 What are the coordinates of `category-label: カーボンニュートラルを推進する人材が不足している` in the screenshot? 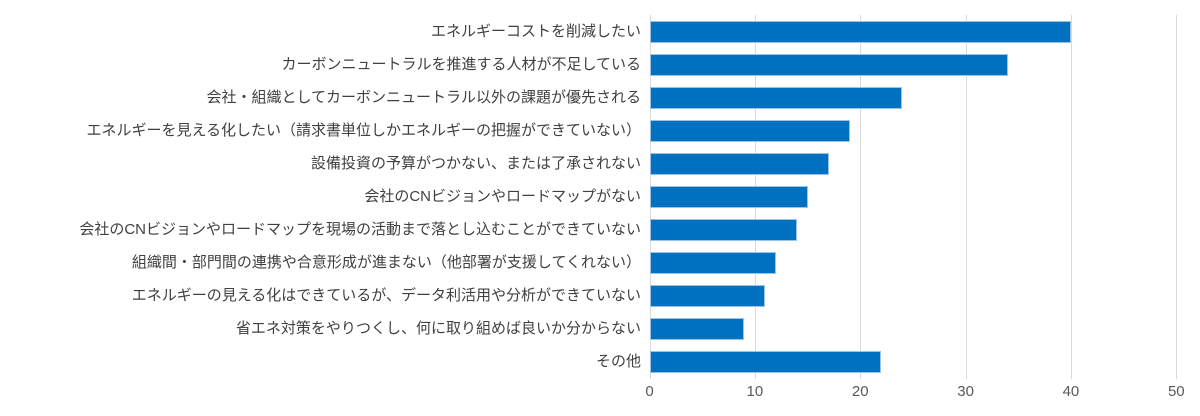 It's located at (461, 64).